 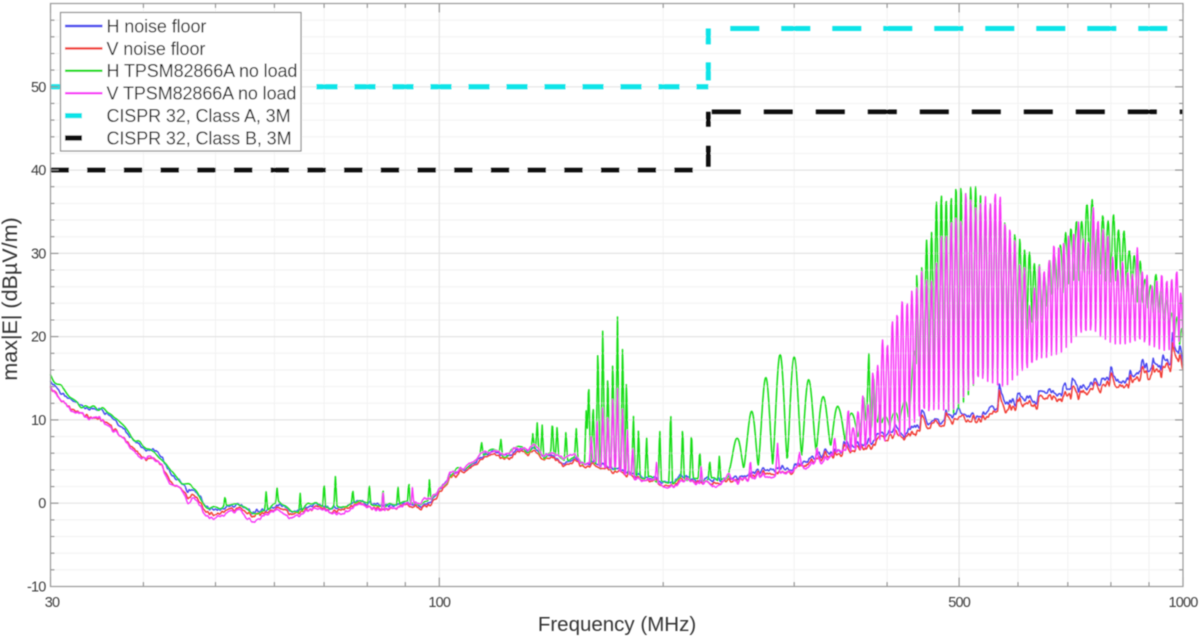 What do you see at coordinates (11, 298) in the screenshot?
I see `svg-text: max|E| (dBµV/m)` at bounding box center [11, 298].